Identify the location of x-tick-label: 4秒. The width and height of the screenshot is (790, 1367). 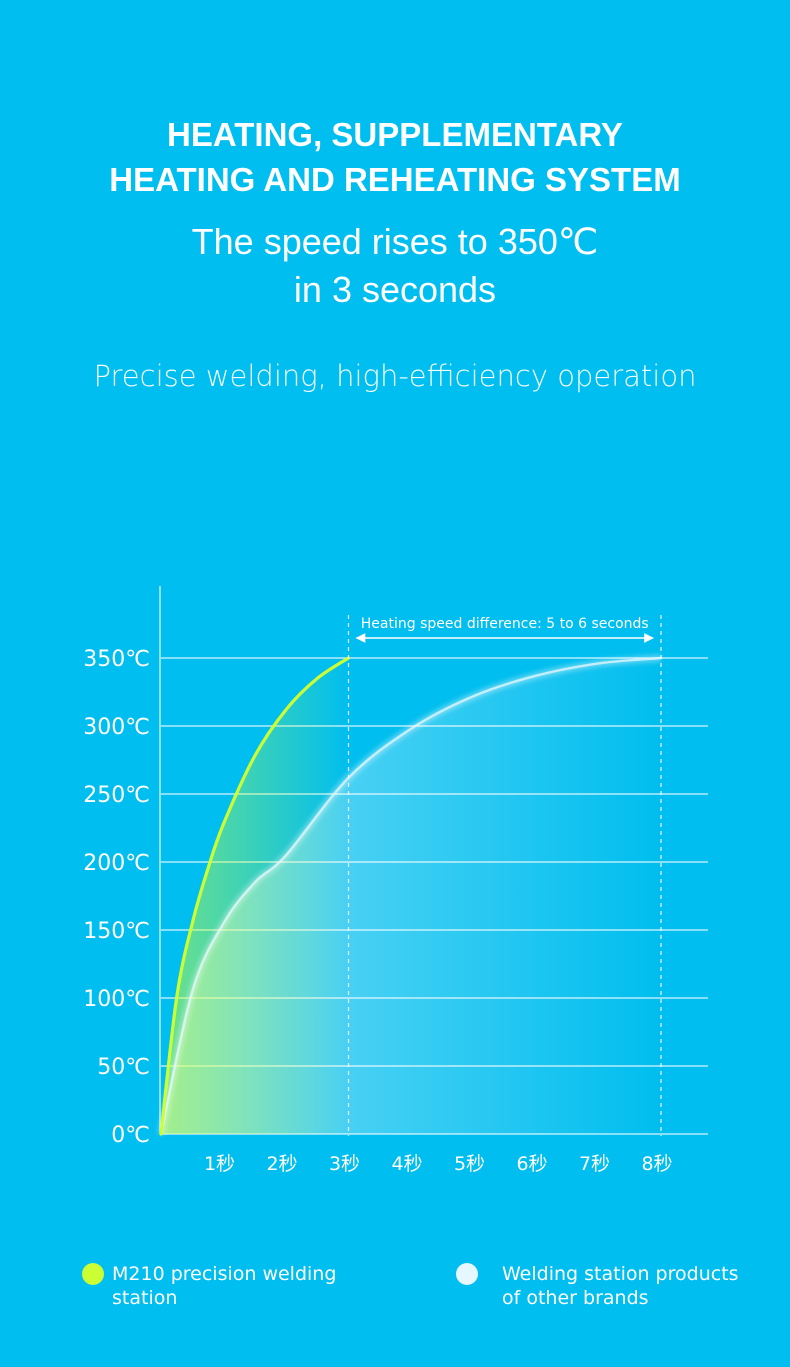
(406, 1164).